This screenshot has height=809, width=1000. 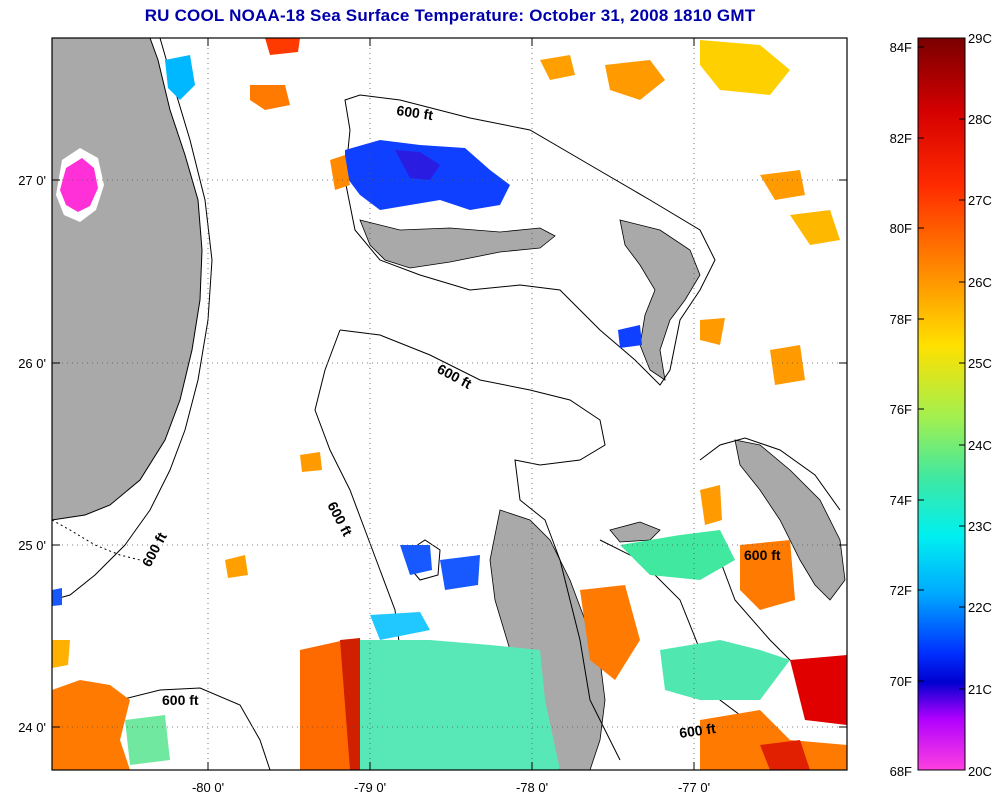 What do you see at coordinates (762, 555) in the screenshot?
I see `contour-label-6: 600 ft` at bounding box center [762, 555].